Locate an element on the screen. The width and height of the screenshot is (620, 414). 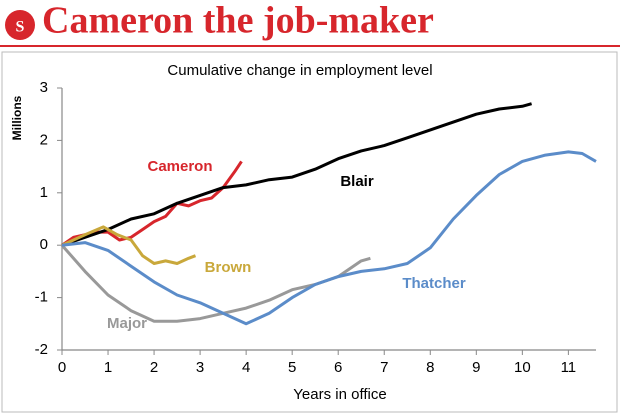
x-tick-label: 11 is located at coordinates (569, 367).